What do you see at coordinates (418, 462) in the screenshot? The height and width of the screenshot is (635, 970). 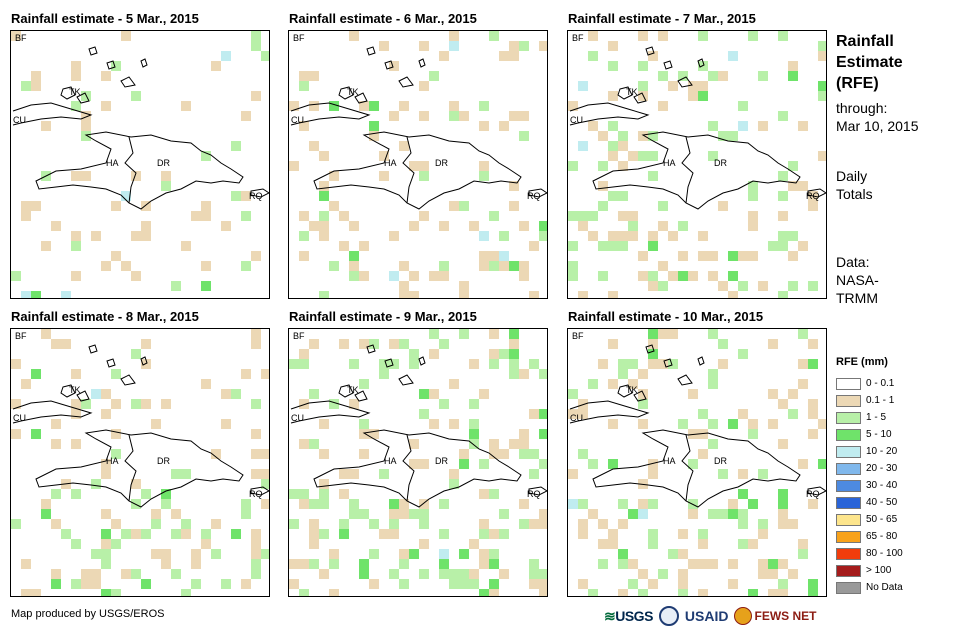 I see `map-canvas: BF CU TK HA DR RQ` at bounding box center [418, 462].